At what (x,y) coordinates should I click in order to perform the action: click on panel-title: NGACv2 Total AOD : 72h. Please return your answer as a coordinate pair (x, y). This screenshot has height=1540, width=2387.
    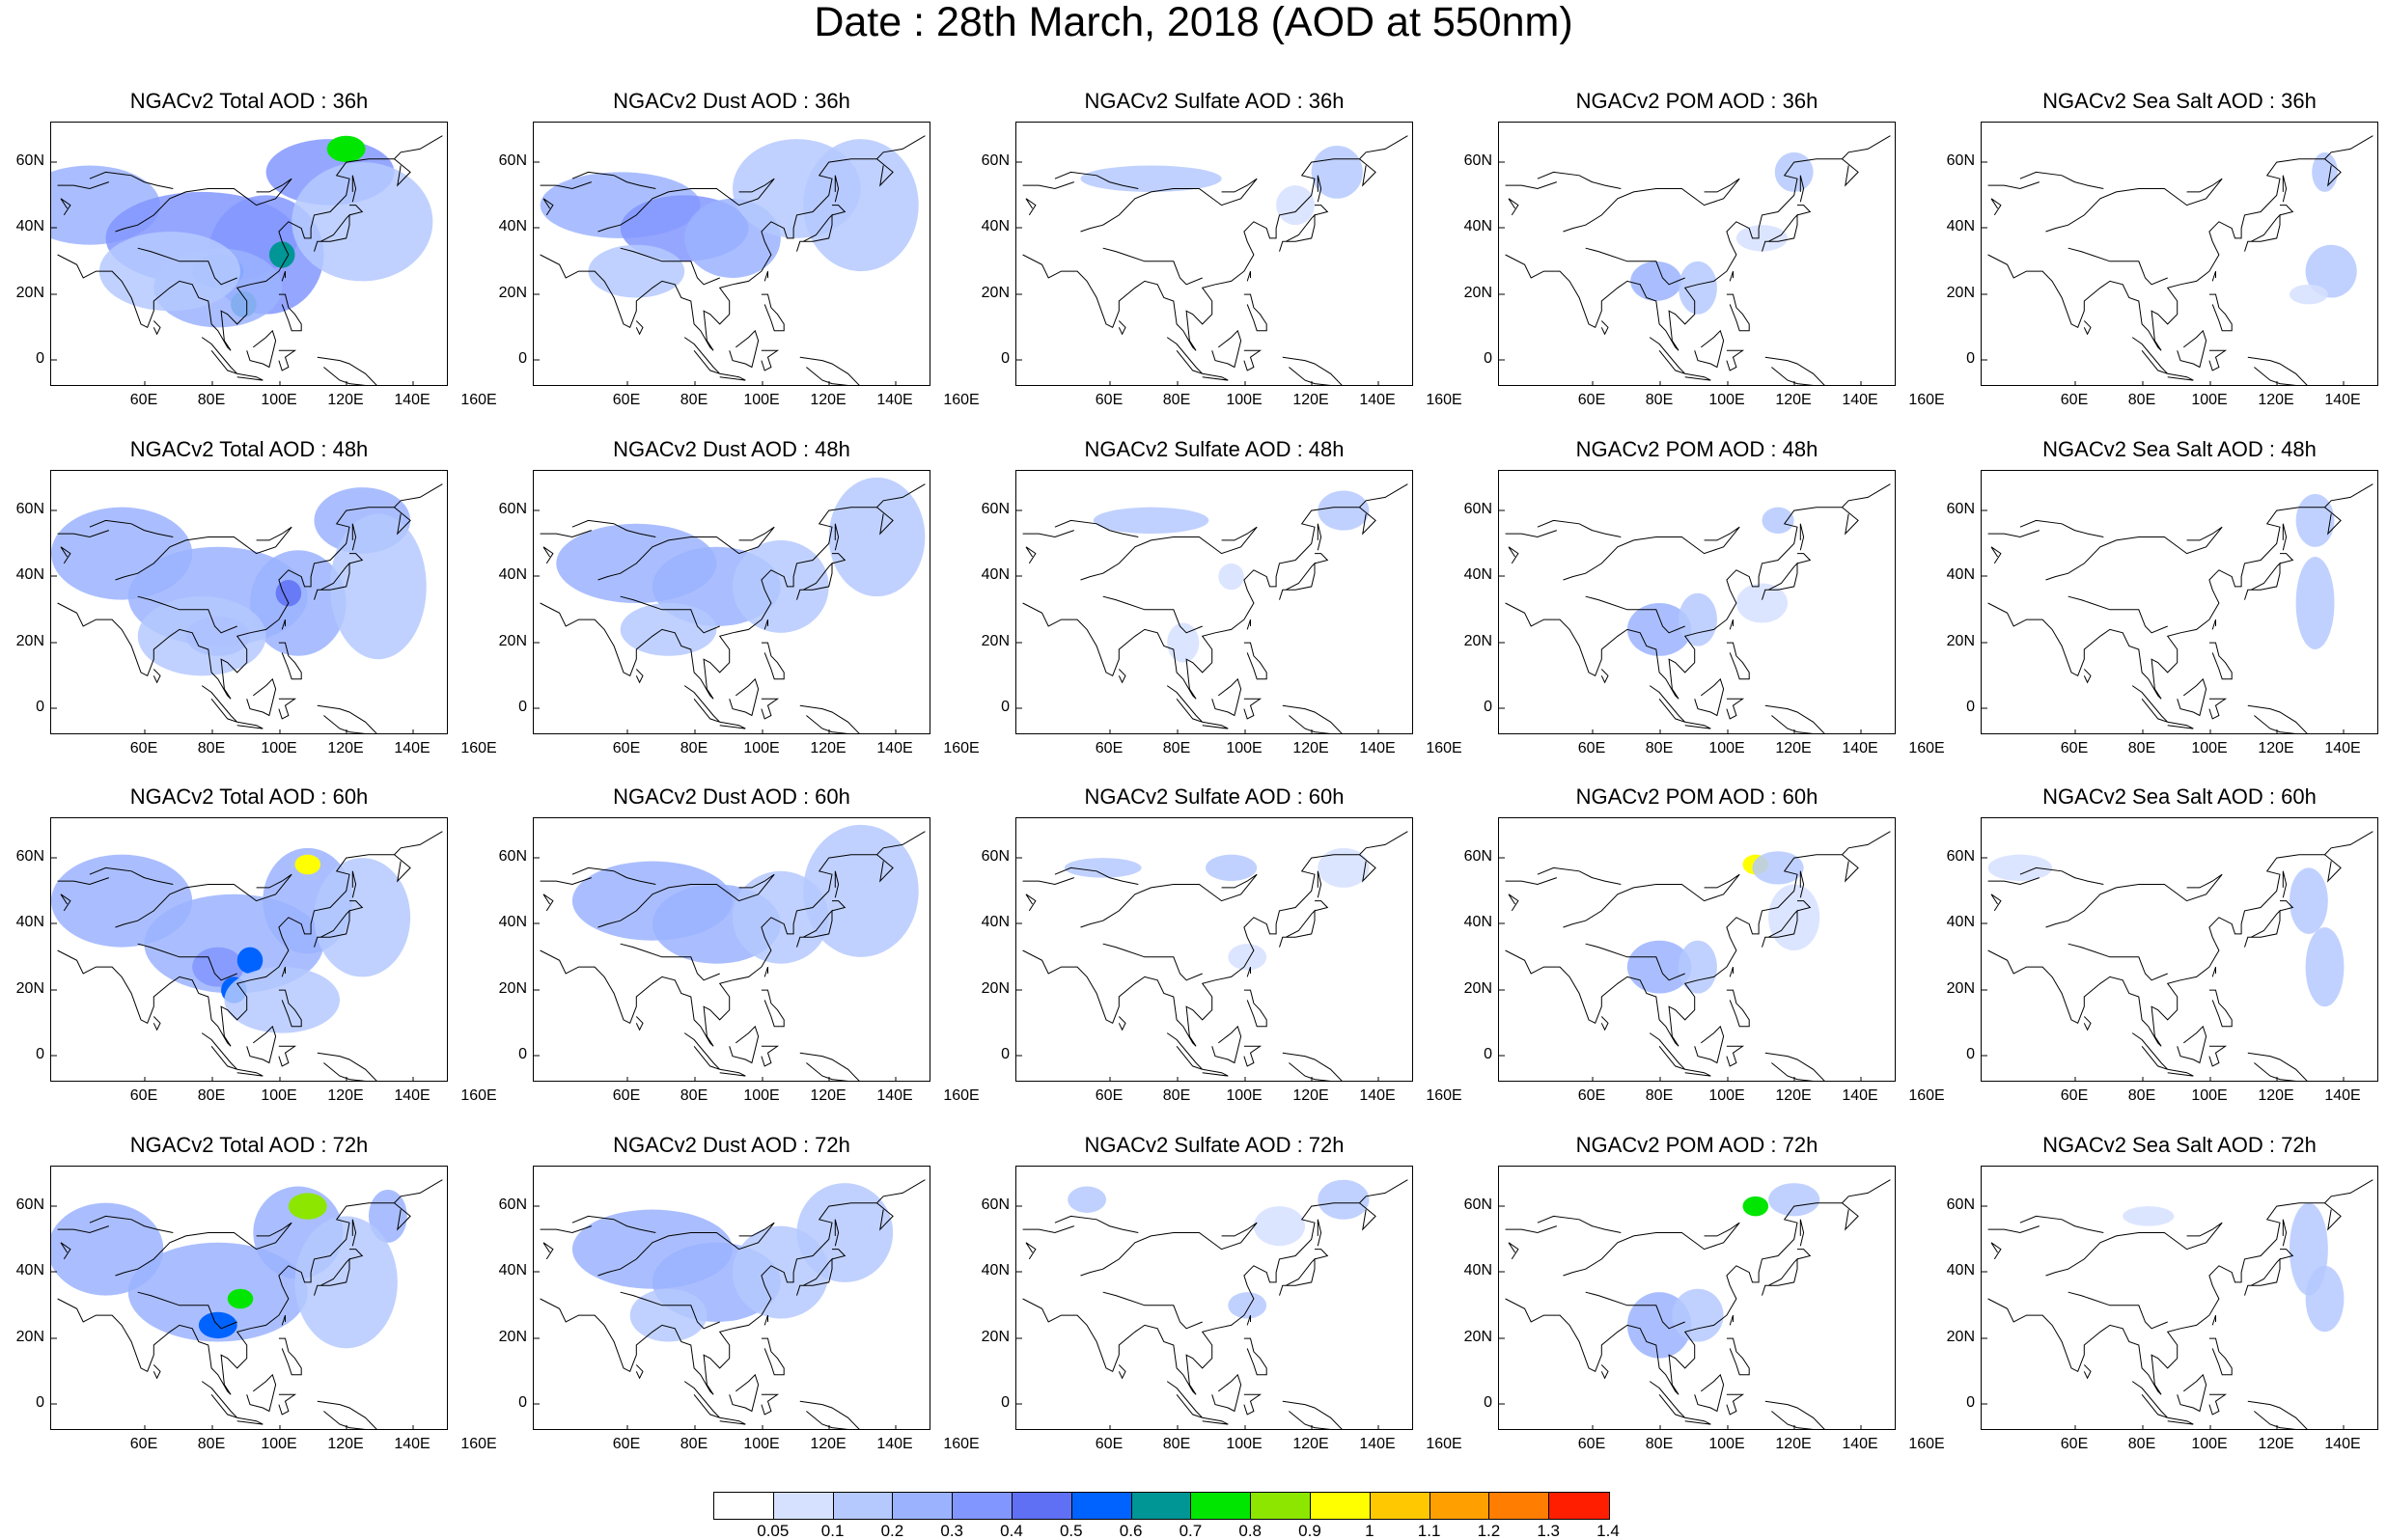
    Looking at the image, I should click on (249, 1145).